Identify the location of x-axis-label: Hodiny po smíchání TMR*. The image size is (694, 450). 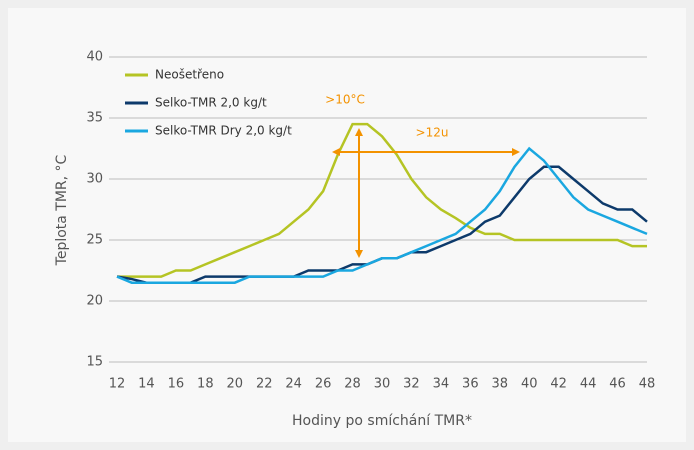
(382, 421).